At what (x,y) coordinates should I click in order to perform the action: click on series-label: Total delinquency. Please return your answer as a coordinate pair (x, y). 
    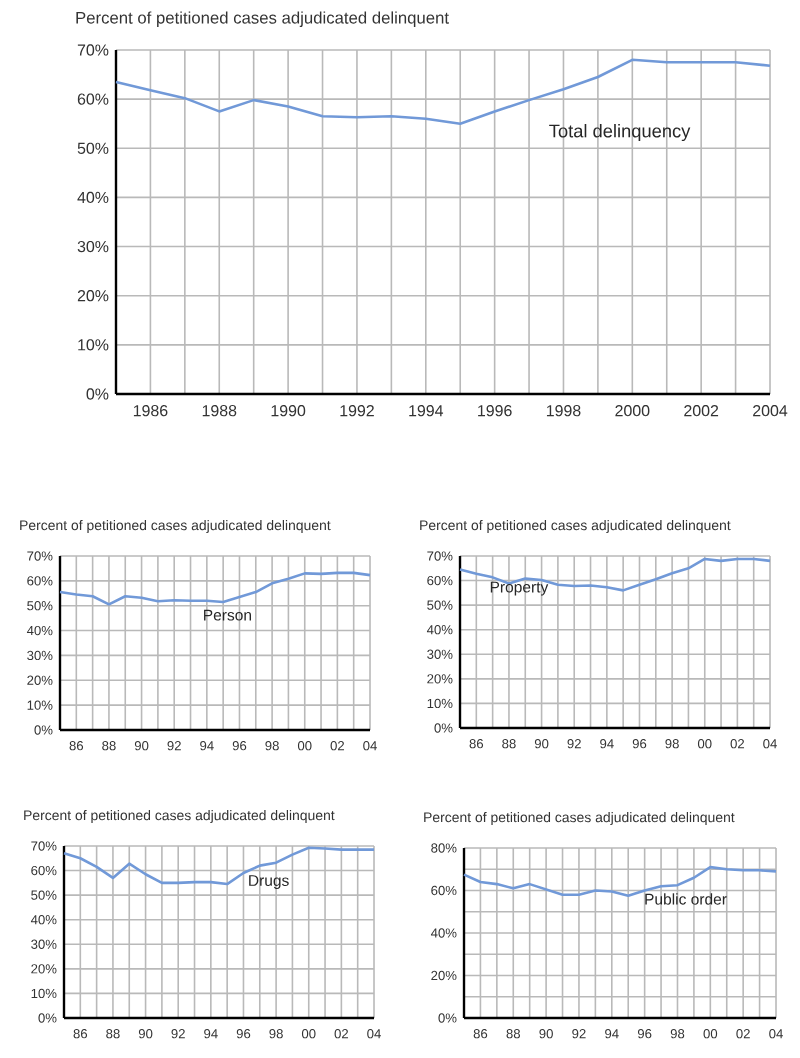
    Looking at the image, I should click on (620, 133).